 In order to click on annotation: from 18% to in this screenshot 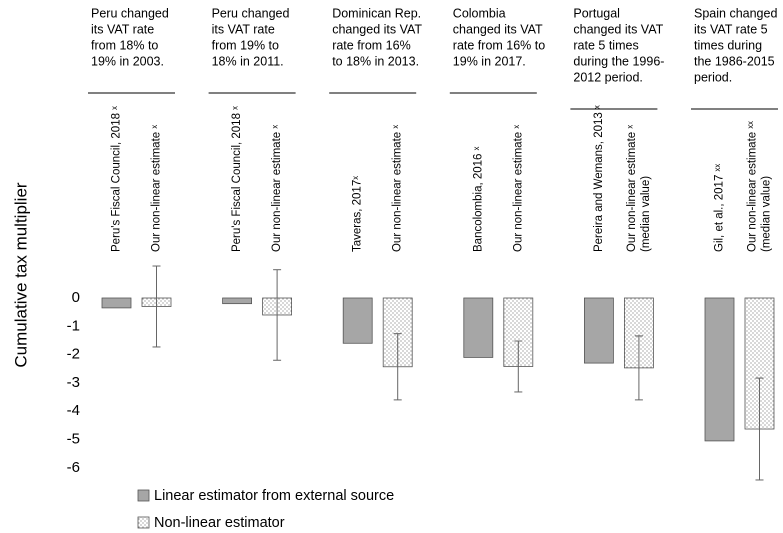, I will do `click(124, 45)`.